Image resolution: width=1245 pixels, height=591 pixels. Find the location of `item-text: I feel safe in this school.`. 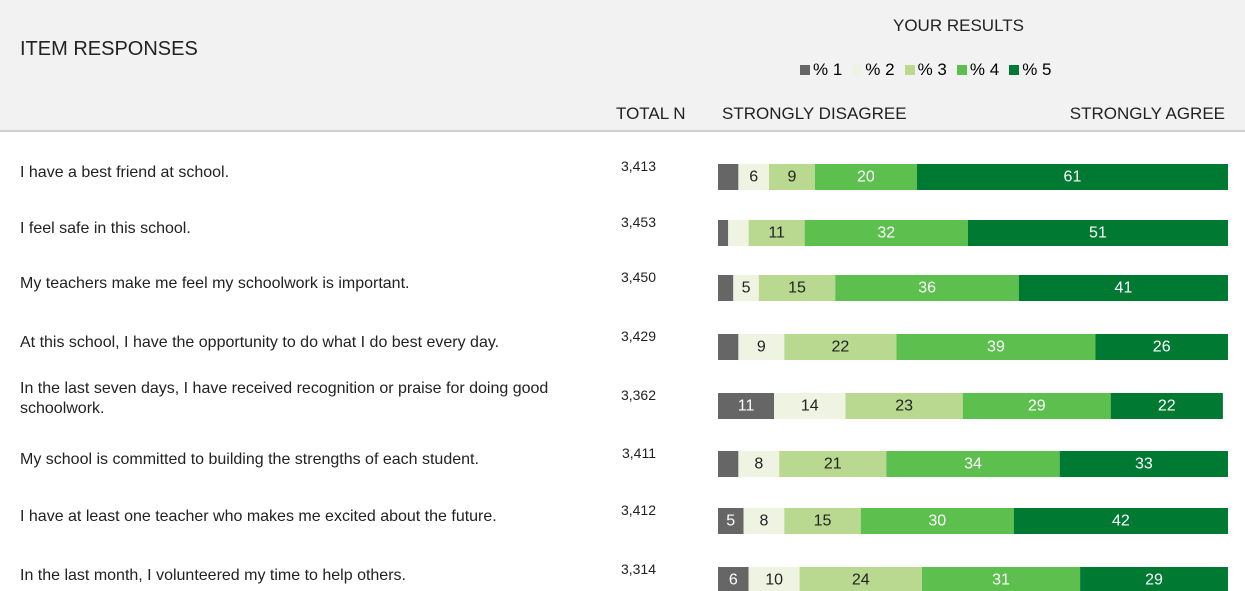

item-text: I feel safe in this school. is located at coordinates (105, 228).